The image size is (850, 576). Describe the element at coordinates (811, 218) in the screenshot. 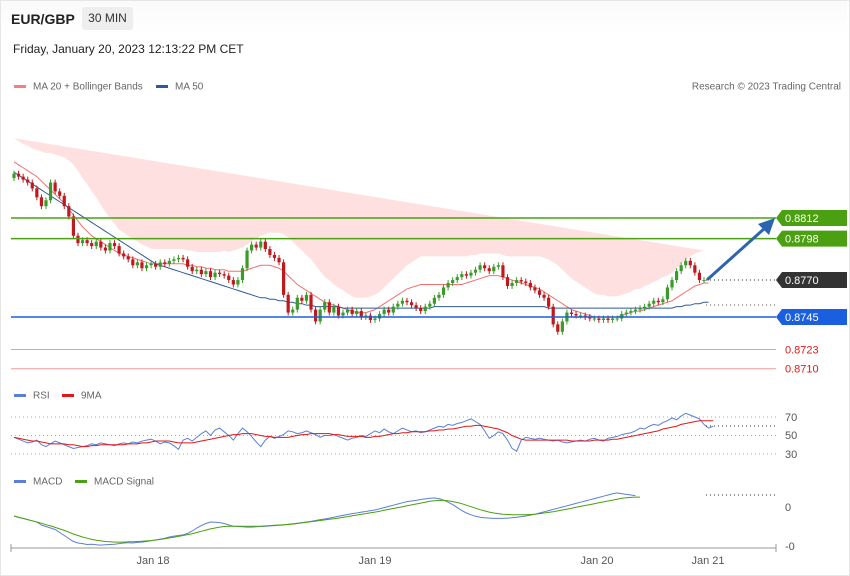

I see `level-tag-0.8812` at that location.